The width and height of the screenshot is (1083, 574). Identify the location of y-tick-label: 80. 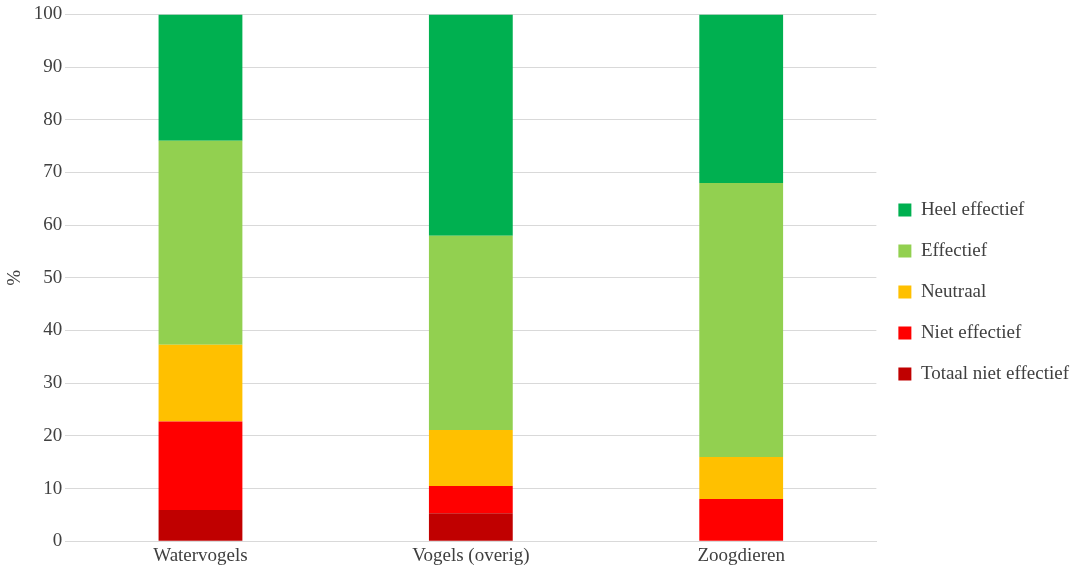
(53, 118).